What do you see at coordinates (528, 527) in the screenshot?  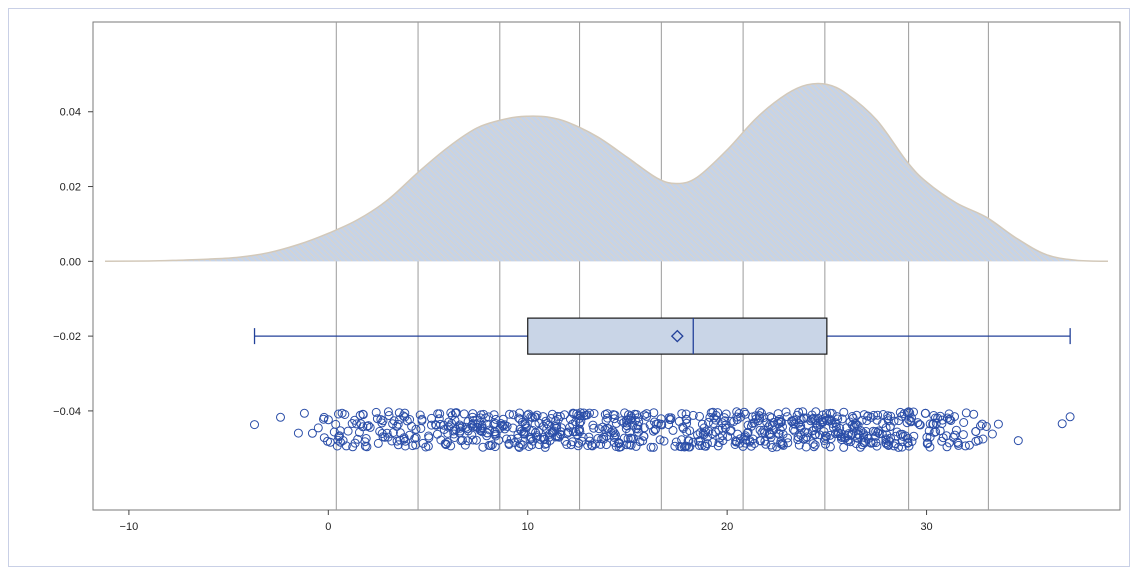 I see `x-tick-label-2: 10` at bounding box center [528, 527].